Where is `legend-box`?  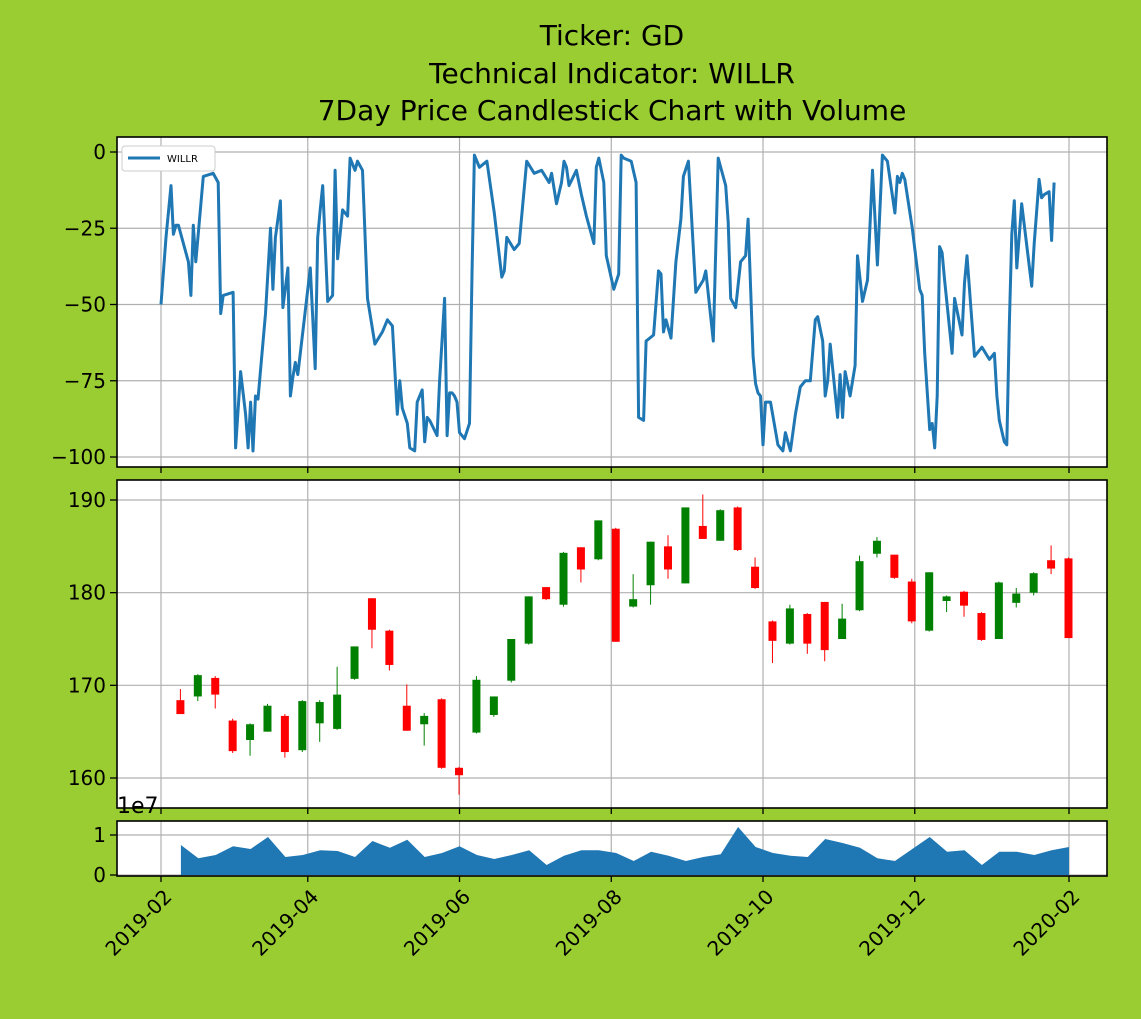 legend-box is located at coordinates (168, 158).